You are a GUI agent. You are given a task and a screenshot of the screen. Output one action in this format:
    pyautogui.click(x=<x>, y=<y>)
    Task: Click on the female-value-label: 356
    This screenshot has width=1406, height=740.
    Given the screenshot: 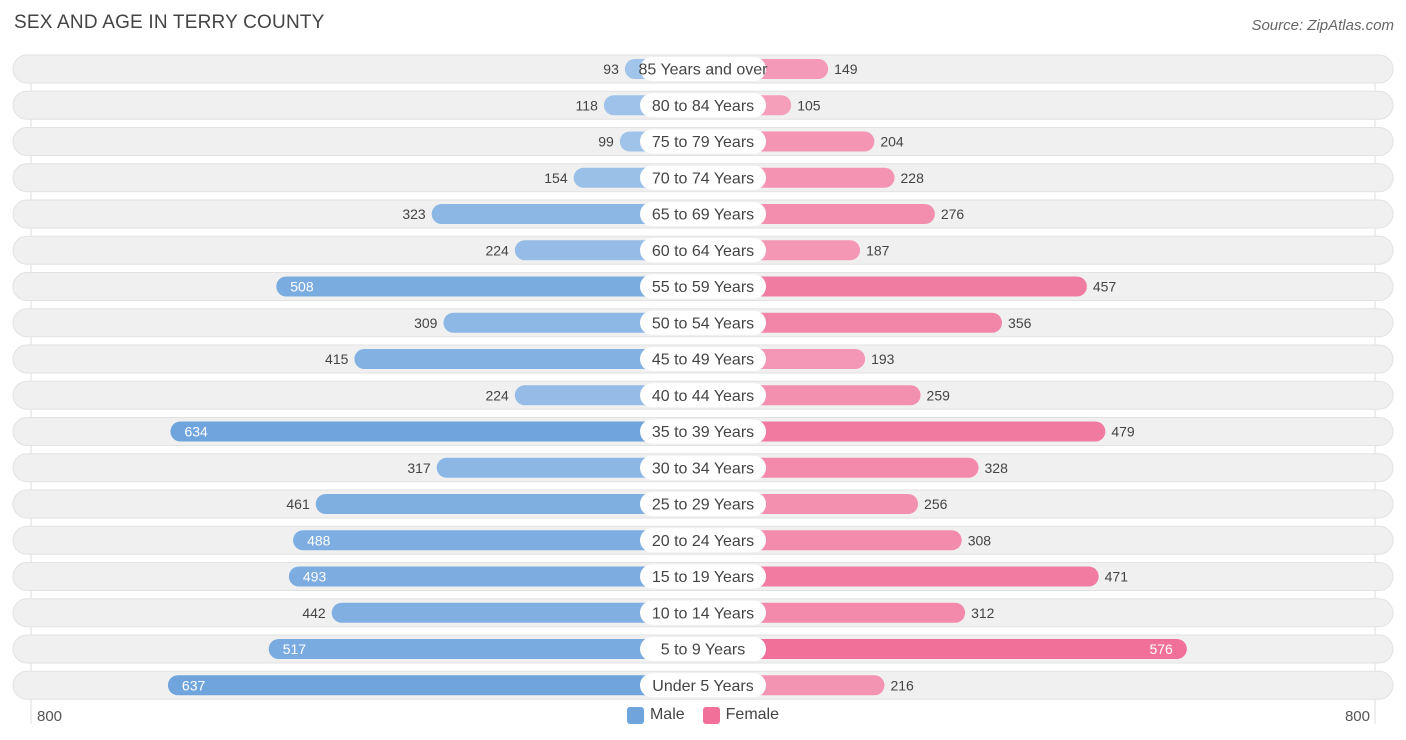 What is the action you would take?
    pyautogui.click(x=1020, y=323)
    